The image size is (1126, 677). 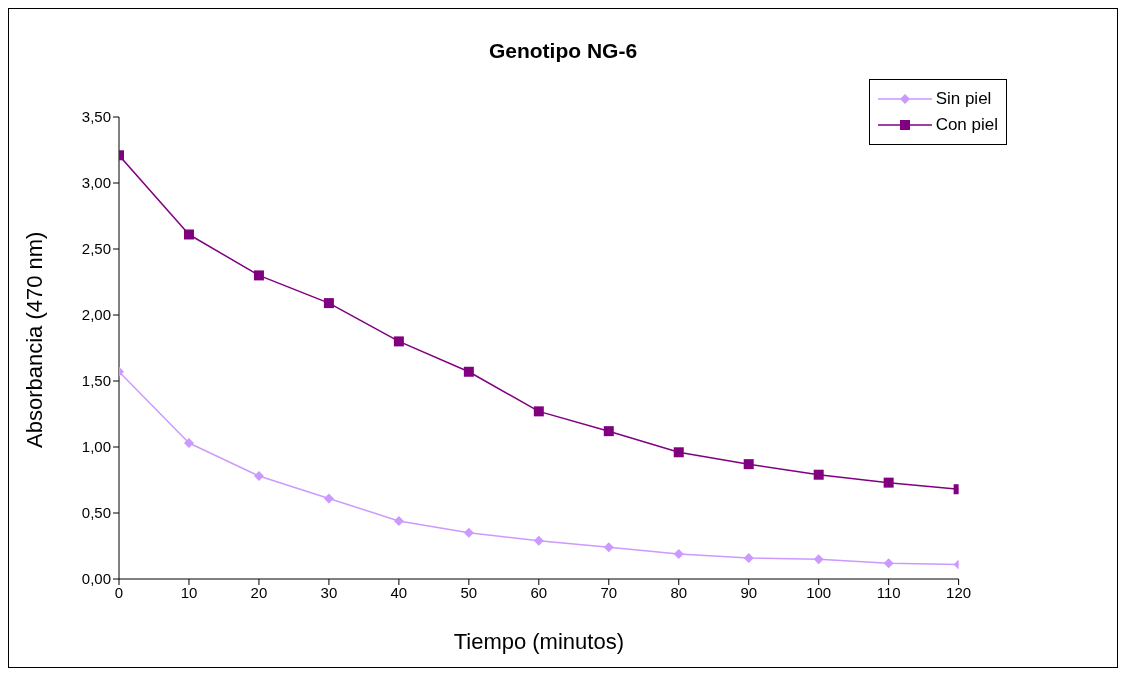 I want to click on x-tick-label: 120, so click(x=959, y=592).